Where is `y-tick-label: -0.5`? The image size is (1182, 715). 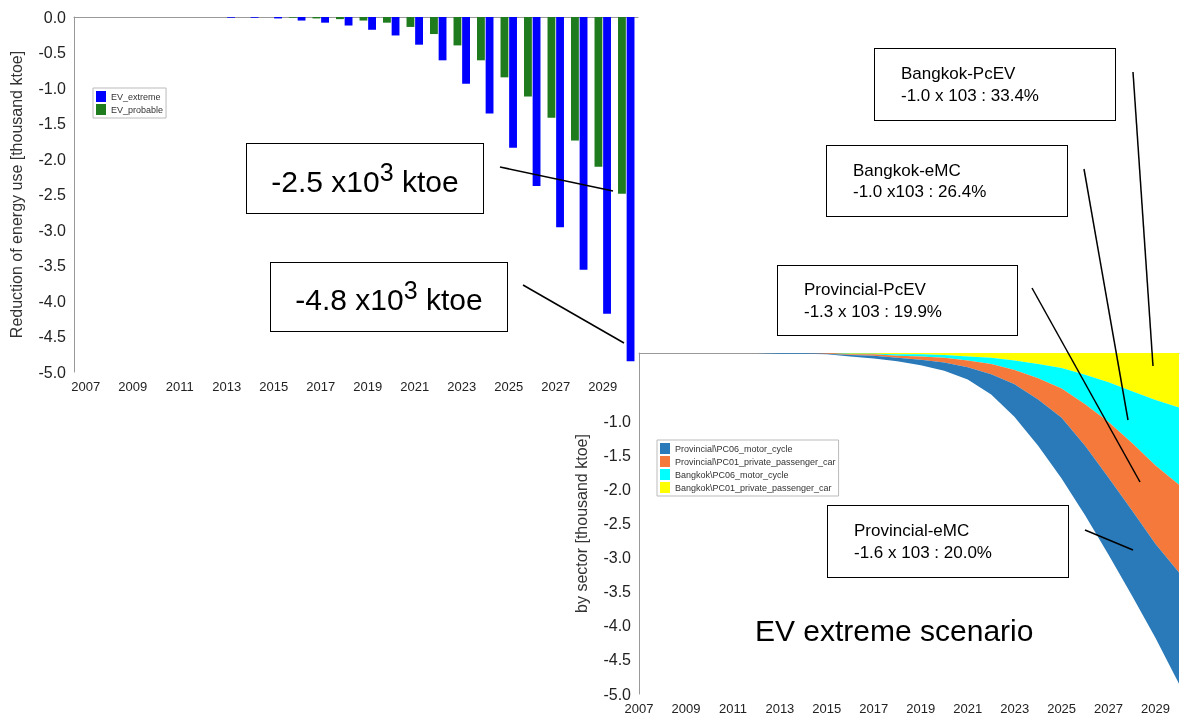
y-tick-label: -0.5 is located at coordinates (52, 52).